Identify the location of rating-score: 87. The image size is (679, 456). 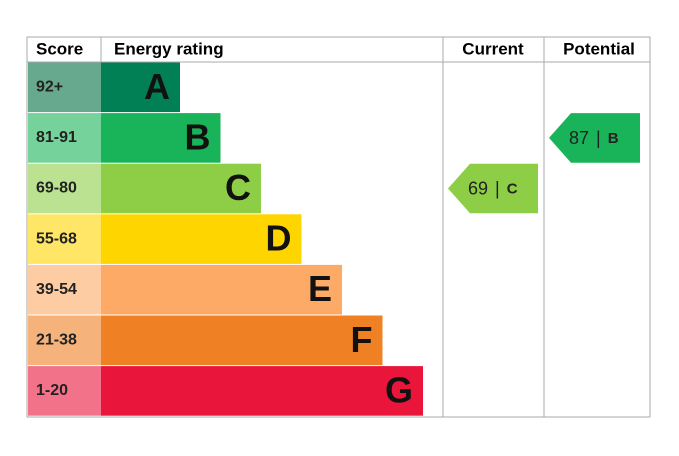
(579, 138).